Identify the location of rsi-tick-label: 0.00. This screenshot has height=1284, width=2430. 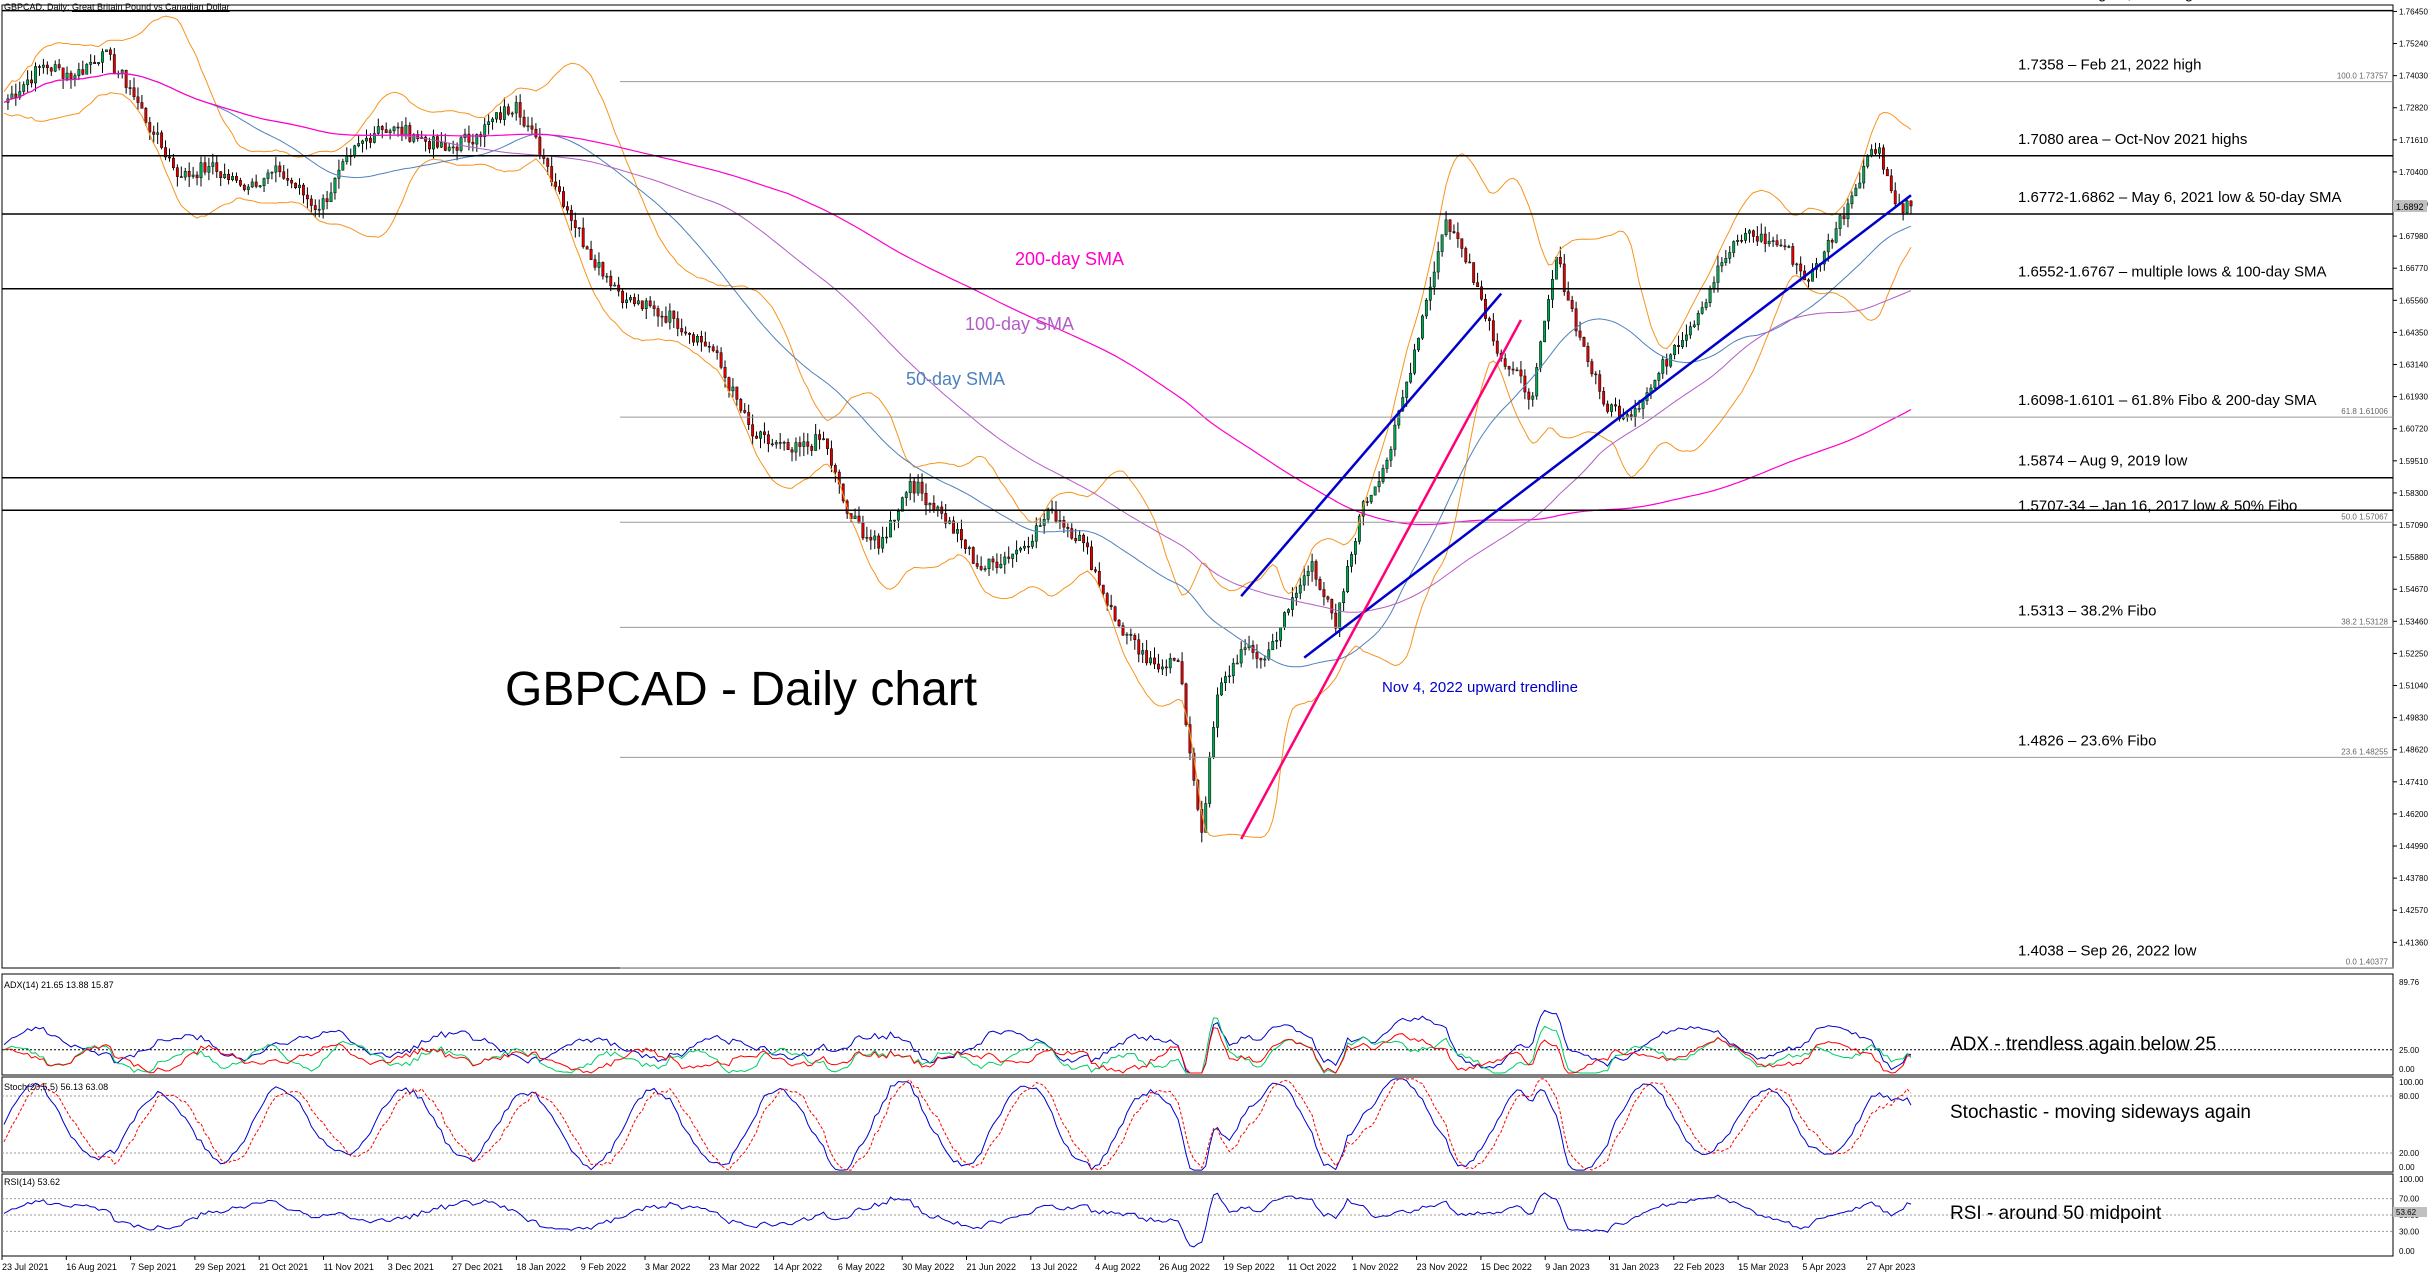
(2407, 1251).